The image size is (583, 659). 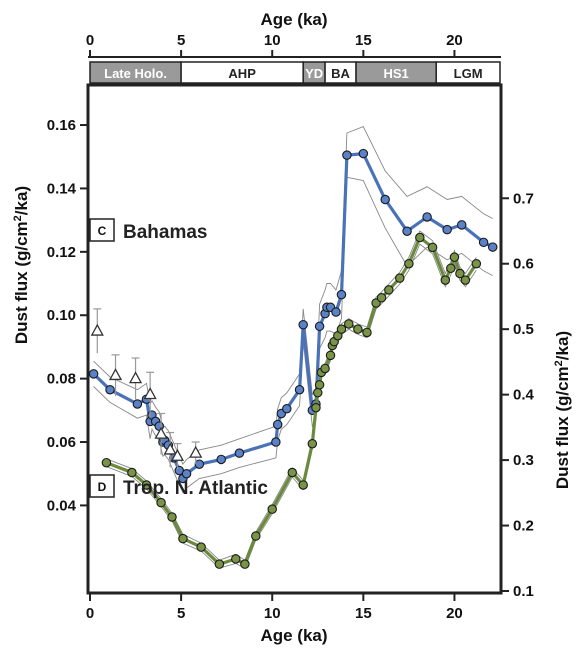 What do you see at coordinates (562, 410) in the screenshot?
I see `right-axis-title: Dust flux (g/cm2/ka)` at bounding box center [562, 410].